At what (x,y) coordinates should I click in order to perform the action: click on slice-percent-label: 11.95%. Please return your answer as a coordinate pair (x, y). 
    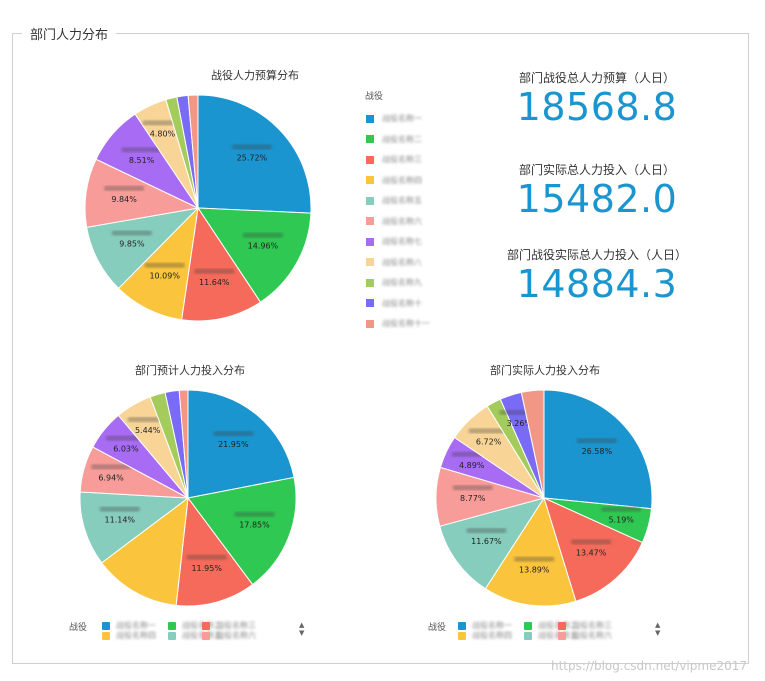
    Looking at the image, I should click on (206, 568).